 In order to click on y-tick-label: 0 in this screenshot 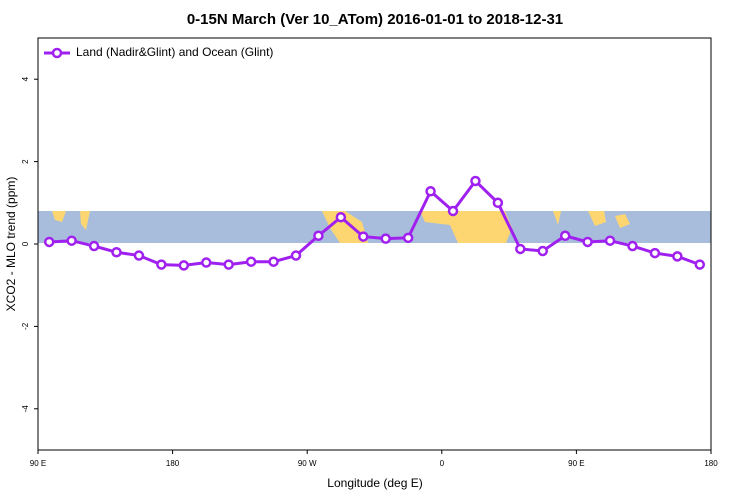, I will do `click(25, 243)`.